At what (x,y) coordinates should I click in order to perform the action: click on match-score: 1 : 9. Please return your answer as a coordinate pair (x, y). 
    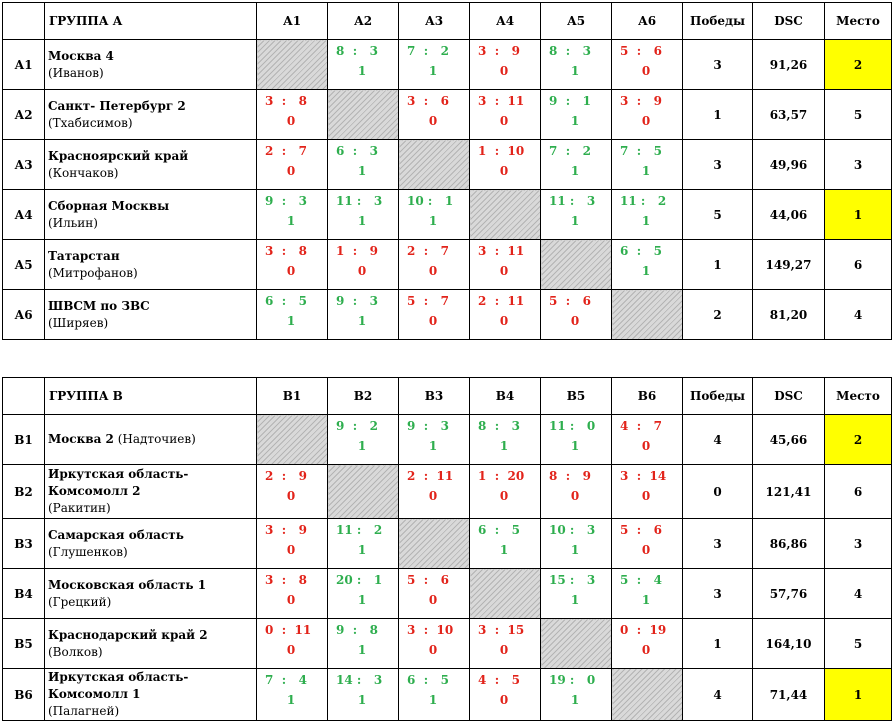
    Looking at the image, I should click on (357, 251).